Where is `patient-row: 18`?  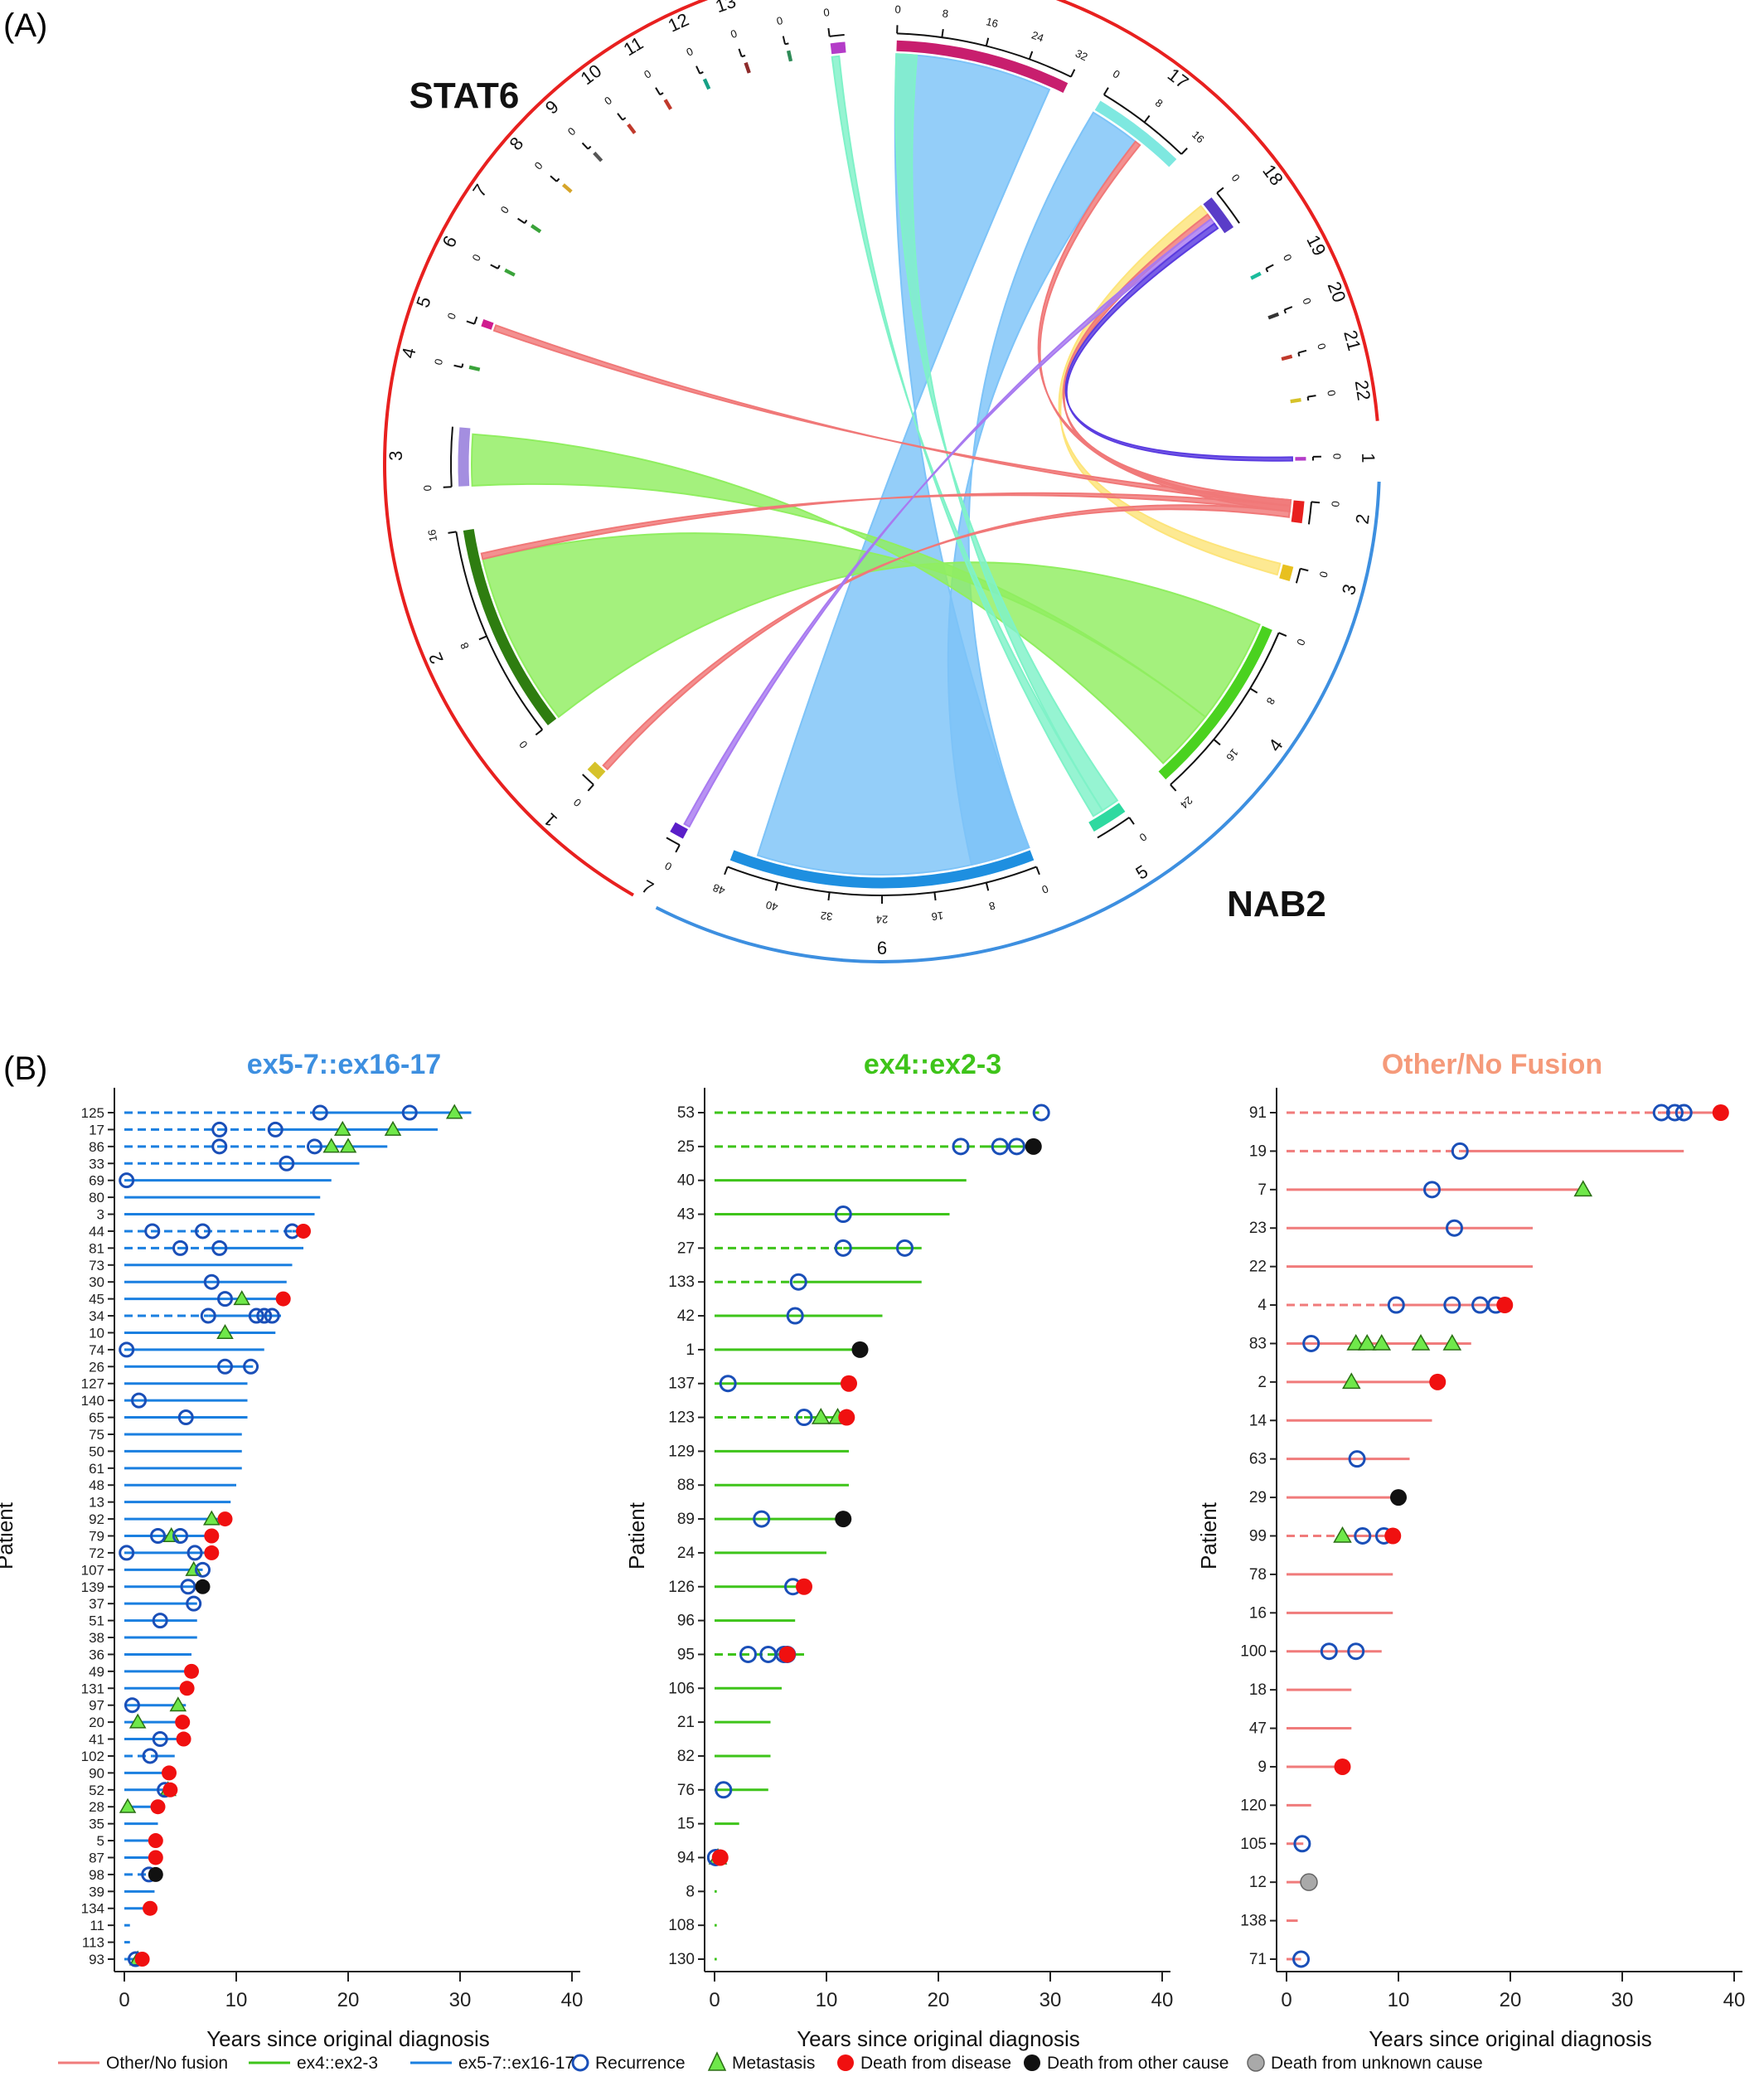 patient-row: 18 is located at coordinates (1300, 1690).